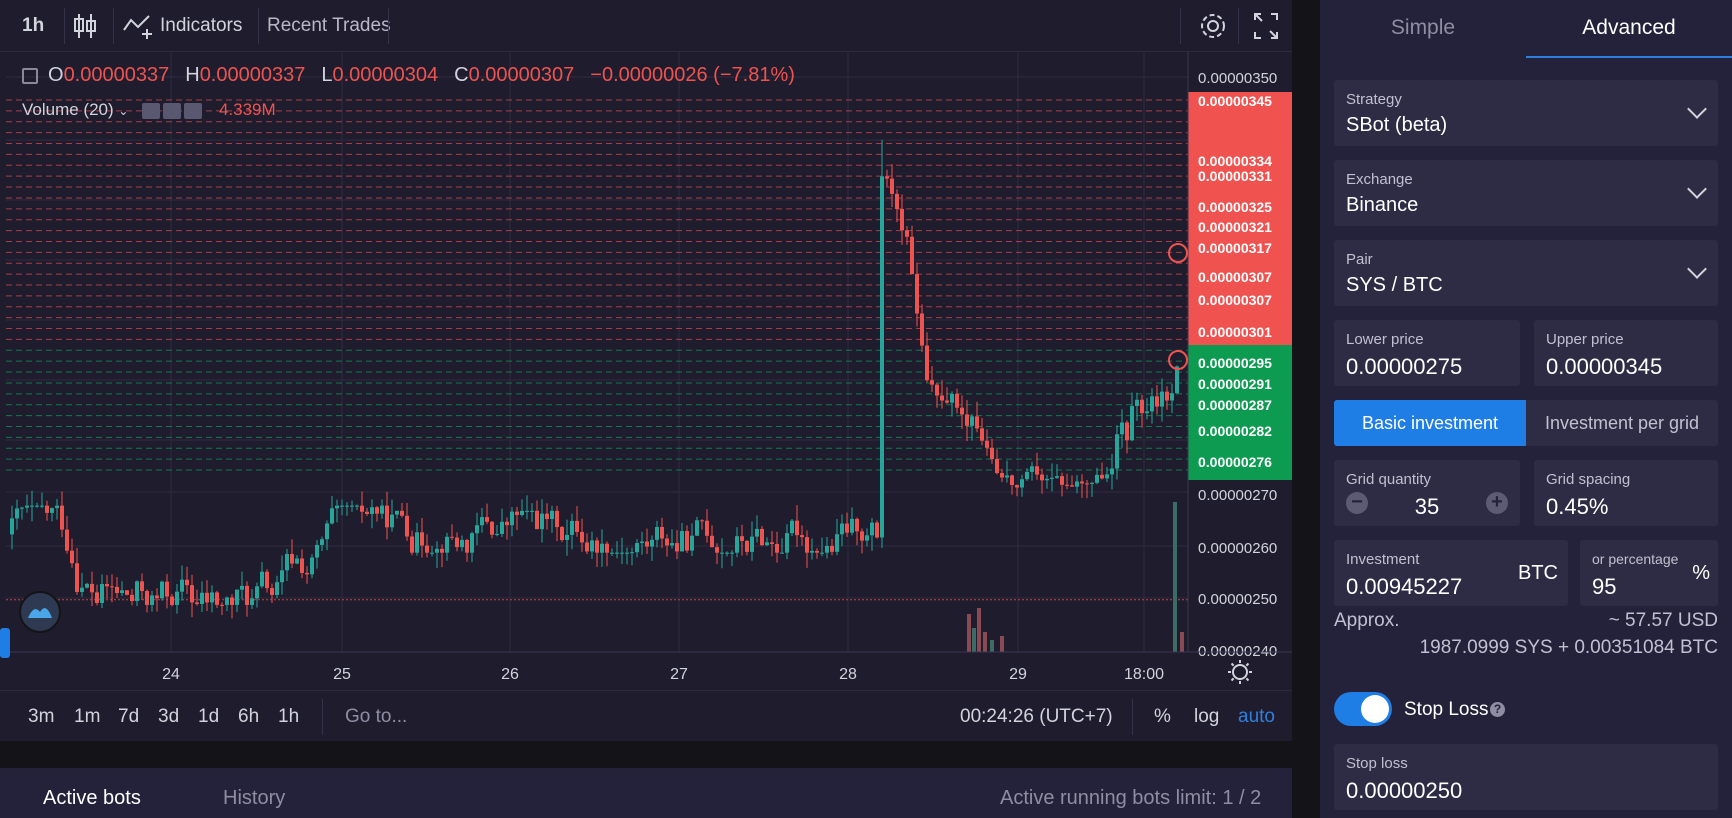  Describe the element at coordinates (129, 716) in the screenshot. I see `range-button-7d: 7d` at that location.